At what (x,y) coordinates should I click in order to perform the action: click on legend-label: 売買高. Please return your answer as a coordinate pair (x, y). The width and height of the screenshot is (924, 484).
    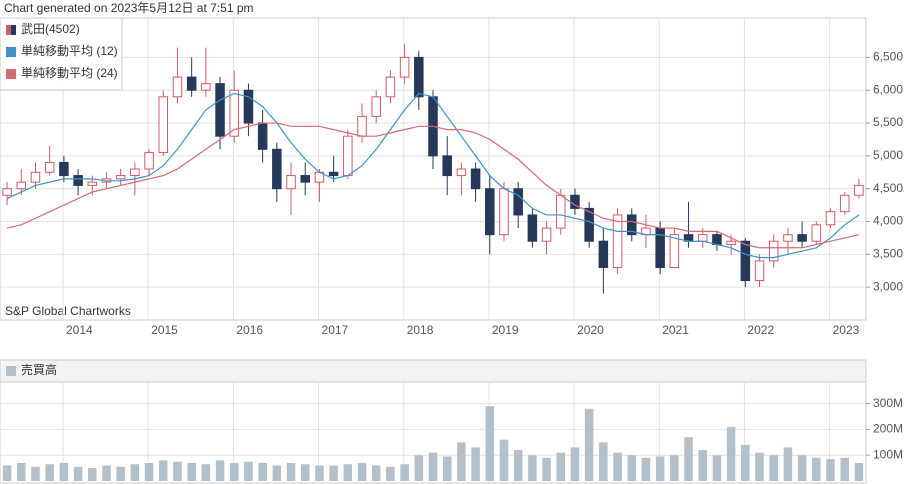
    Looking at the image, I should click on (39, 369).